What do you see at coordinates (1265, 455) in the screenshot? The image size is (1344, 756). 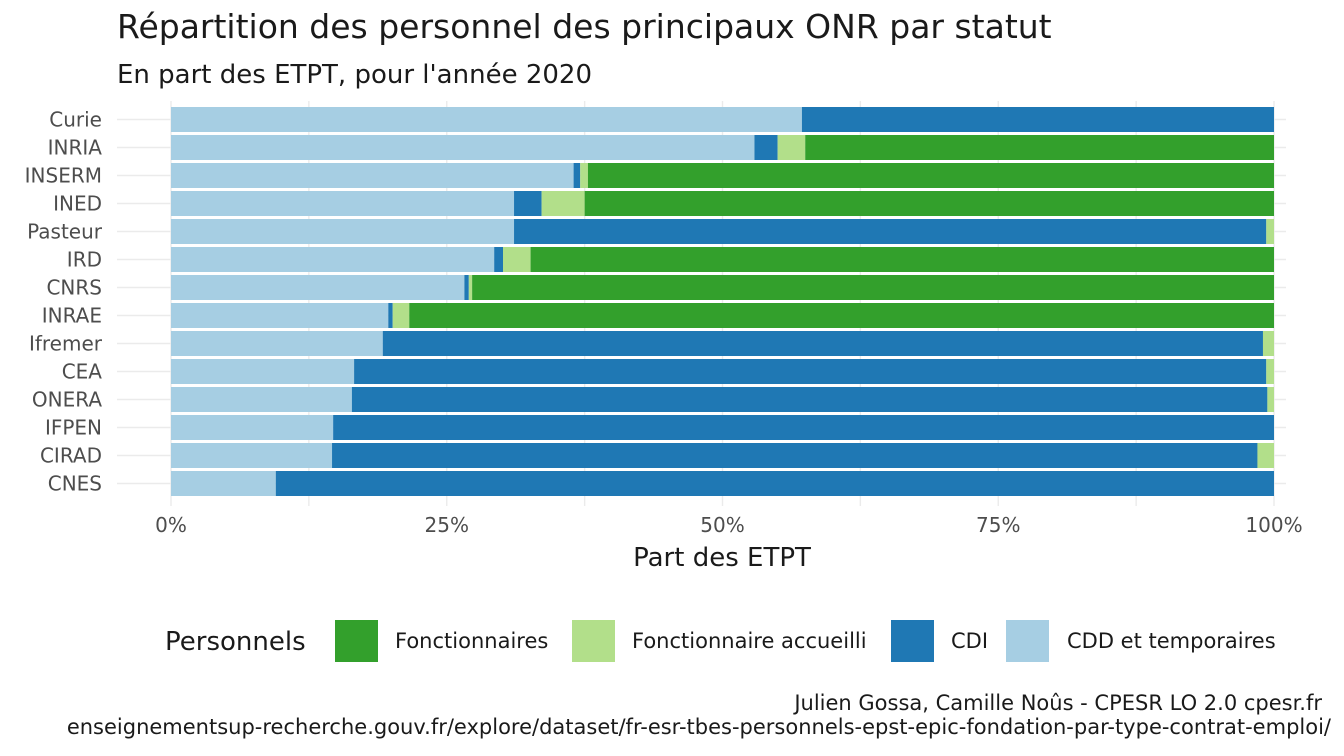 I see `bar-segment-cirad-fonctionnaire-accueilli` at bounding box center [1265, 455].